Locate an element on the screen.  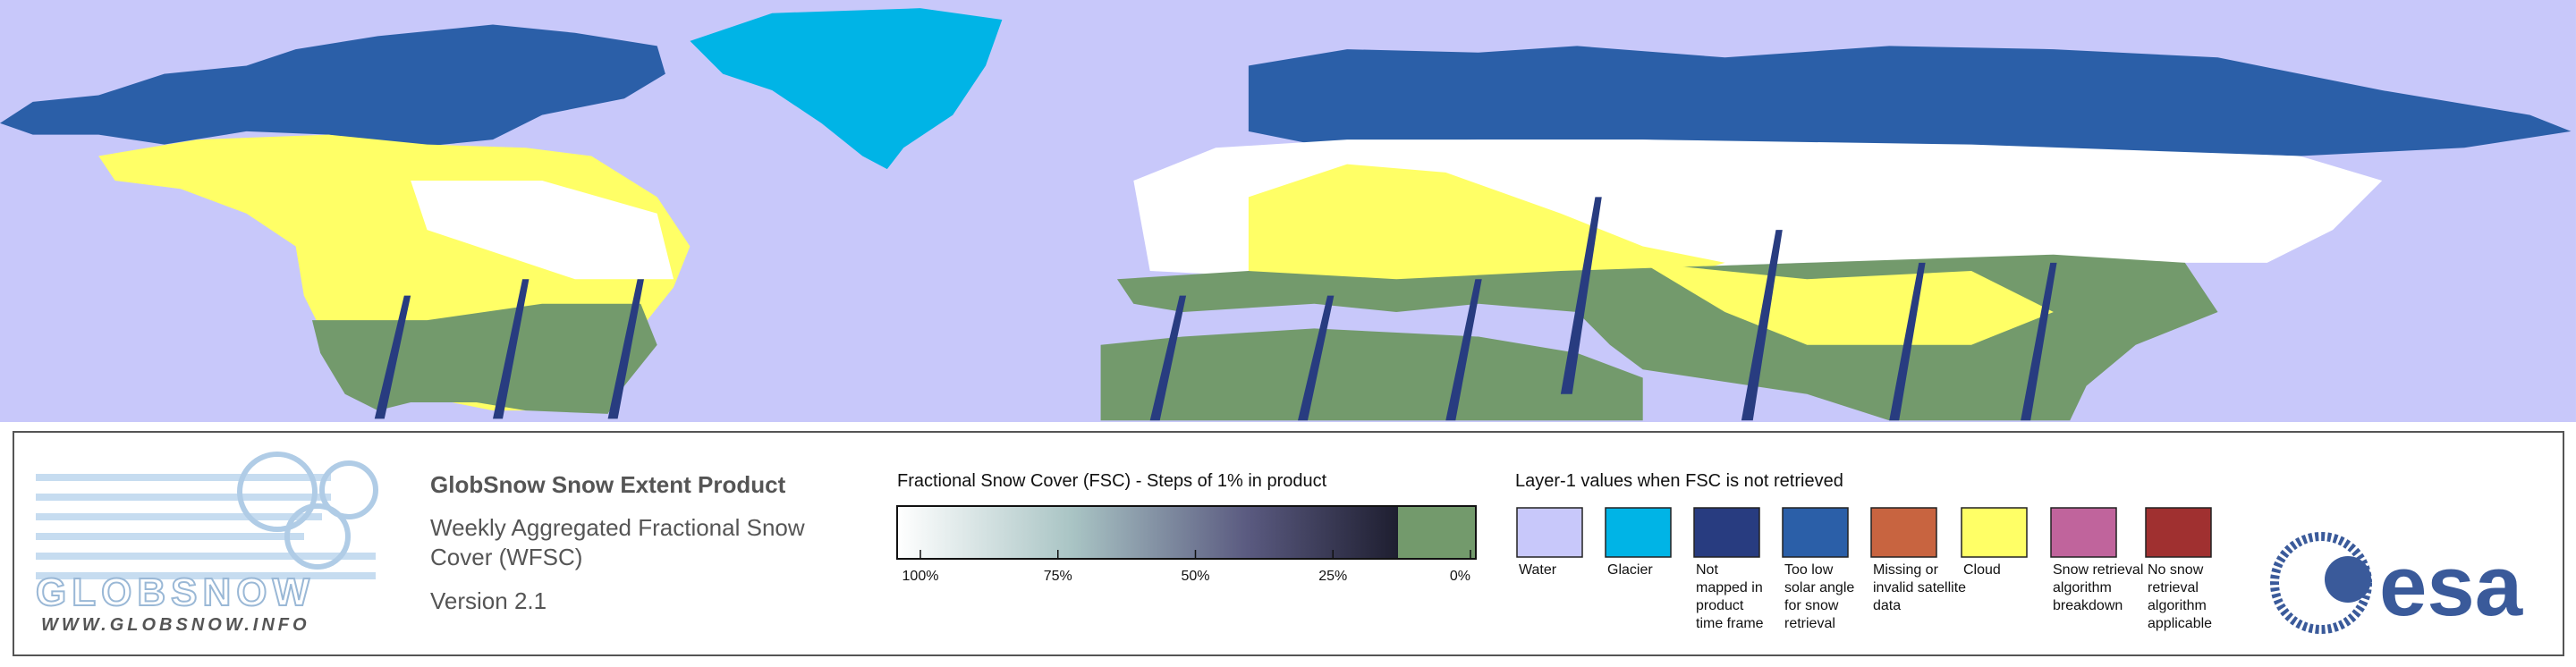
legend-label: Cloud is located at coordinates (1982, 570).